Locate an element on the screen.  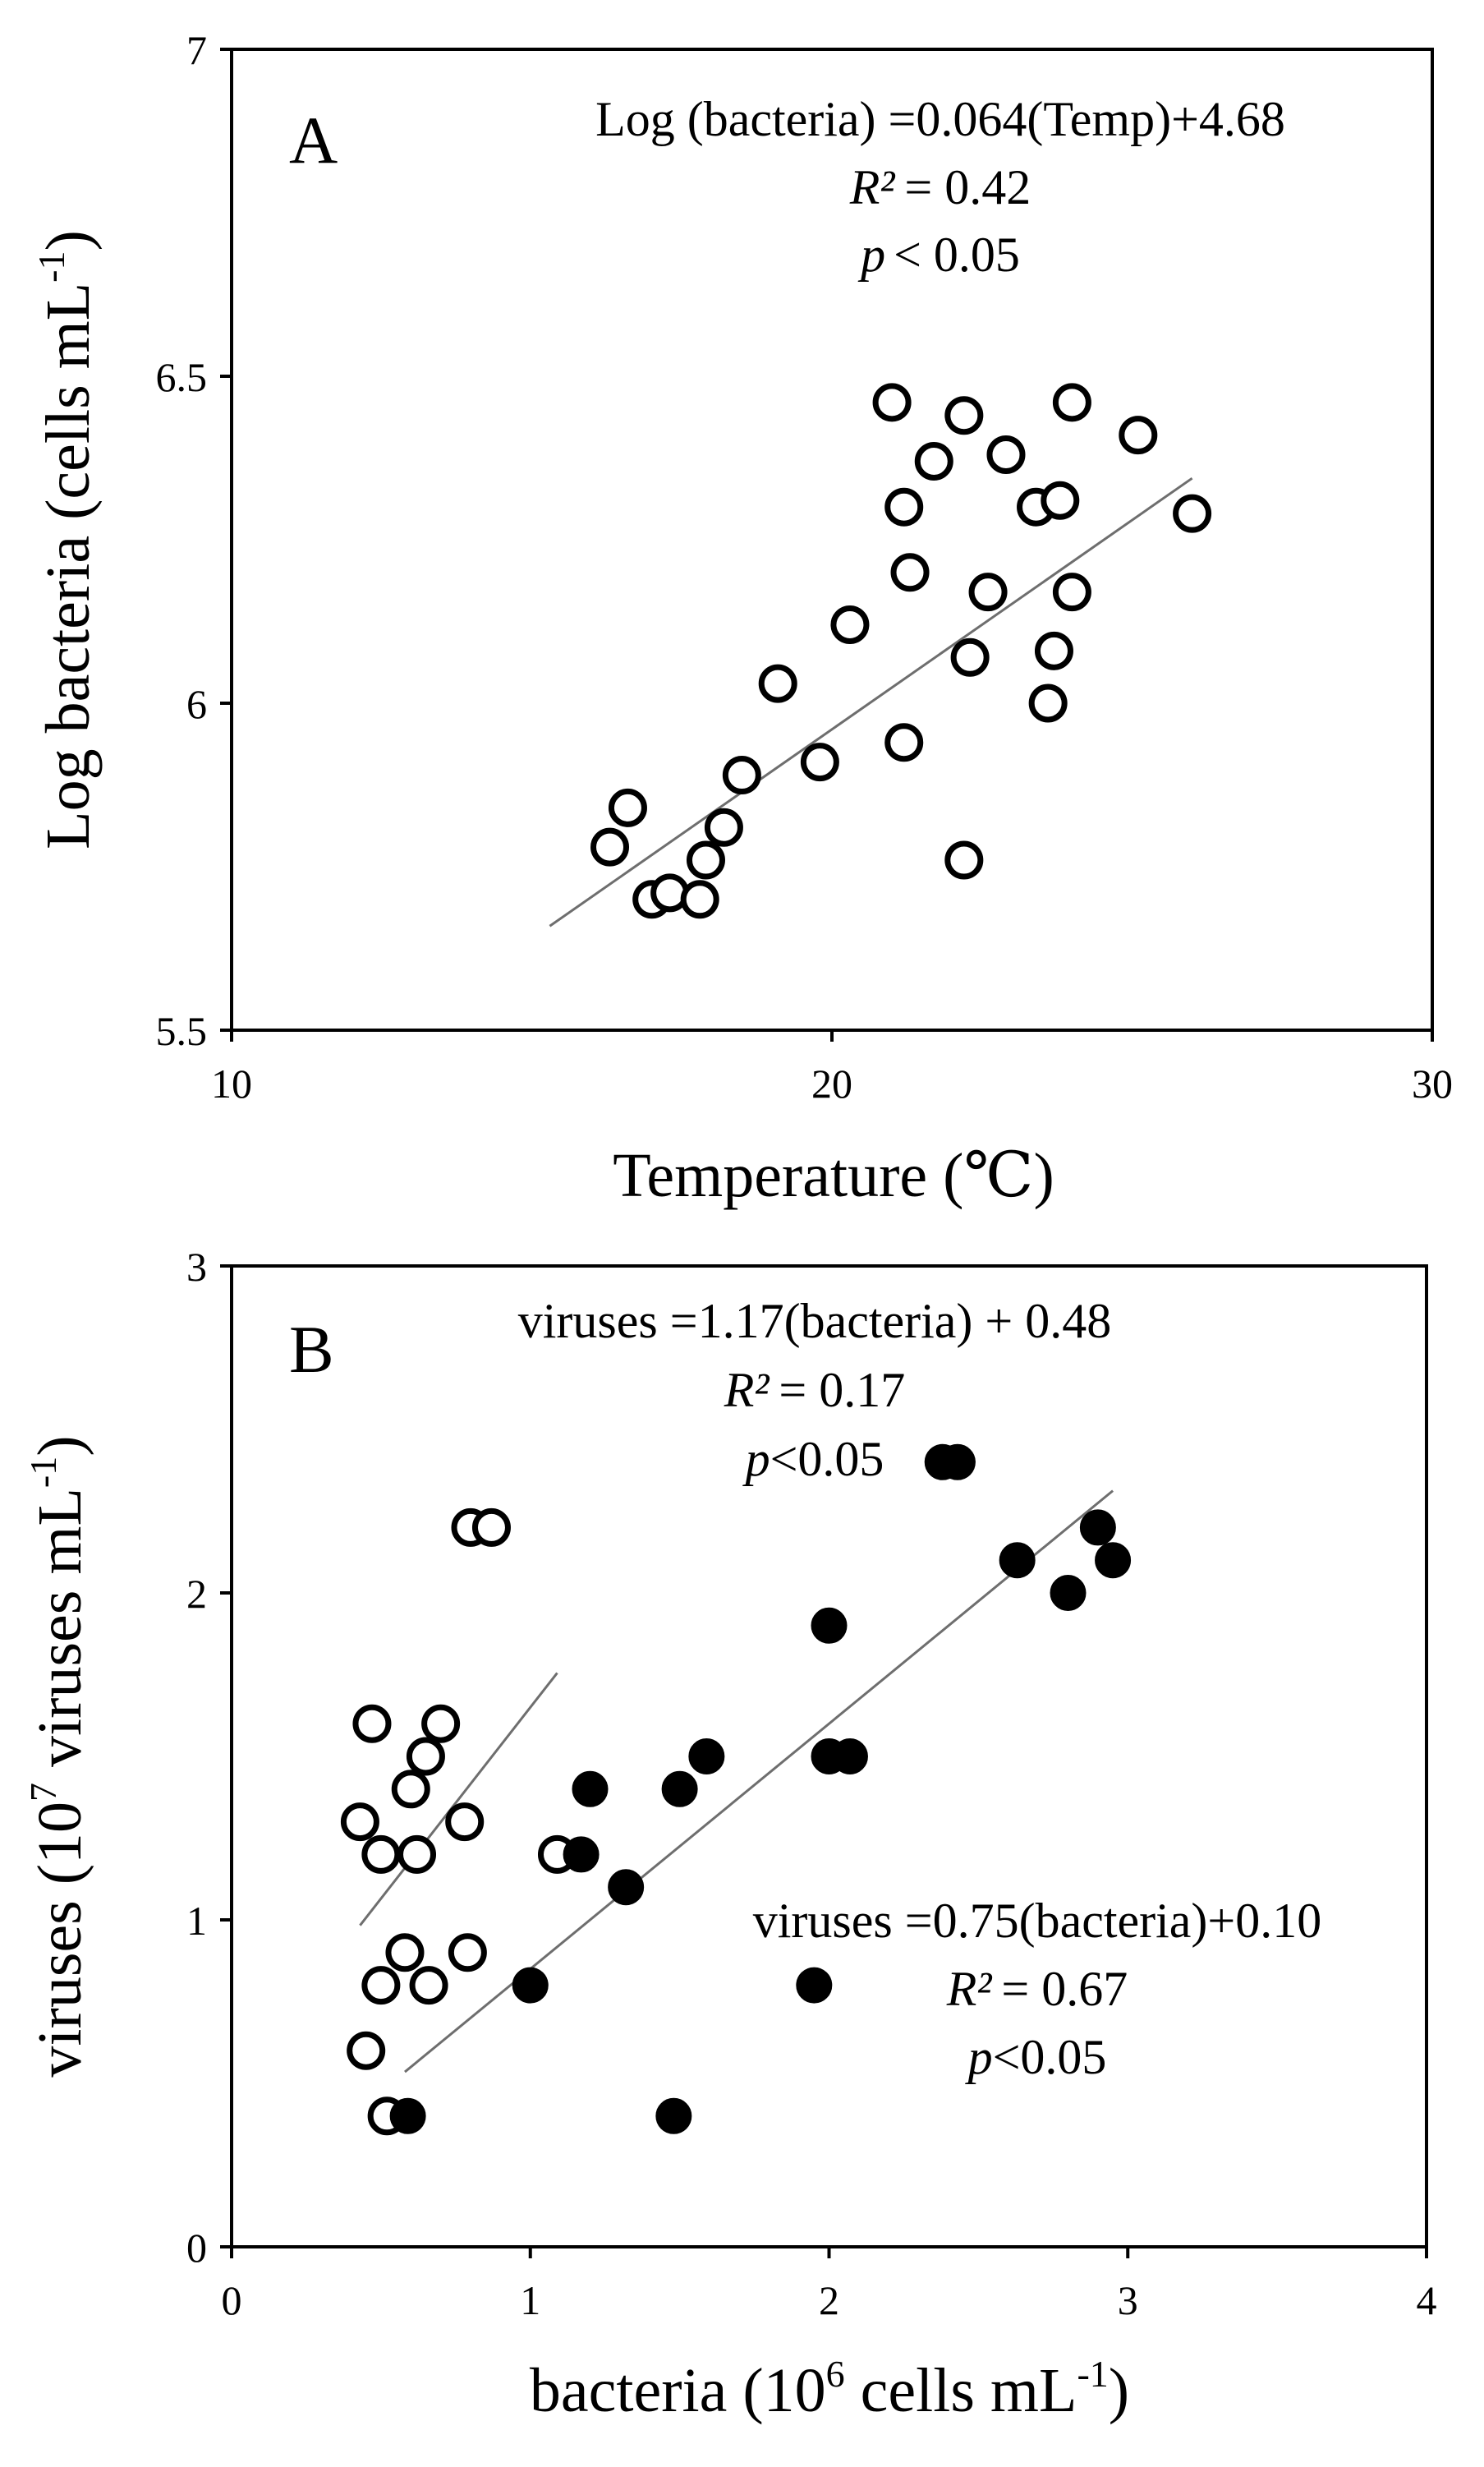
panel-b-lower-equation: viruses =0.75(bacteria)+0.10 is located at coordinates (1037, 1921).